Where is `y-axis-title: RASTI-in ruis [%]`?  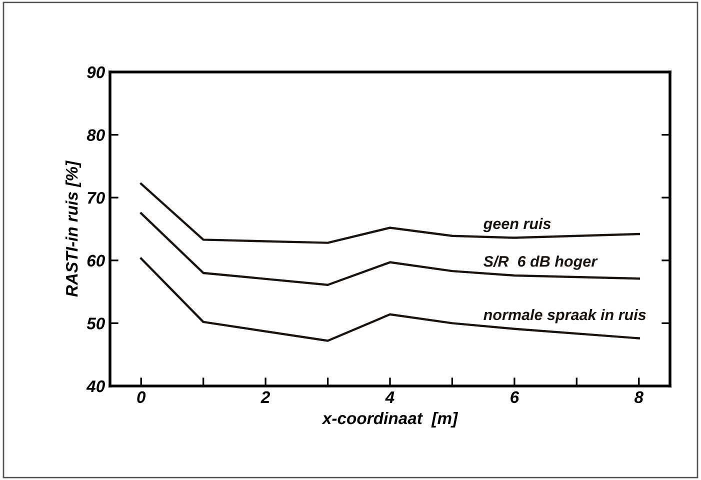
y-axis-title: RASTI-in ruis [%] is located at coordinates (74, 228).